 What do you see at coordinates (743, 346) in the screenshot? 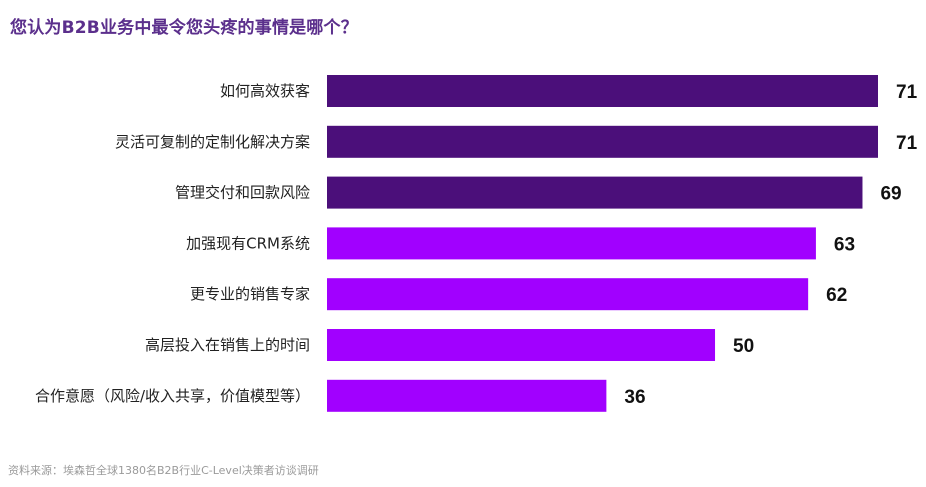
I see `data-label: 50` at bounding box center [743, 346].